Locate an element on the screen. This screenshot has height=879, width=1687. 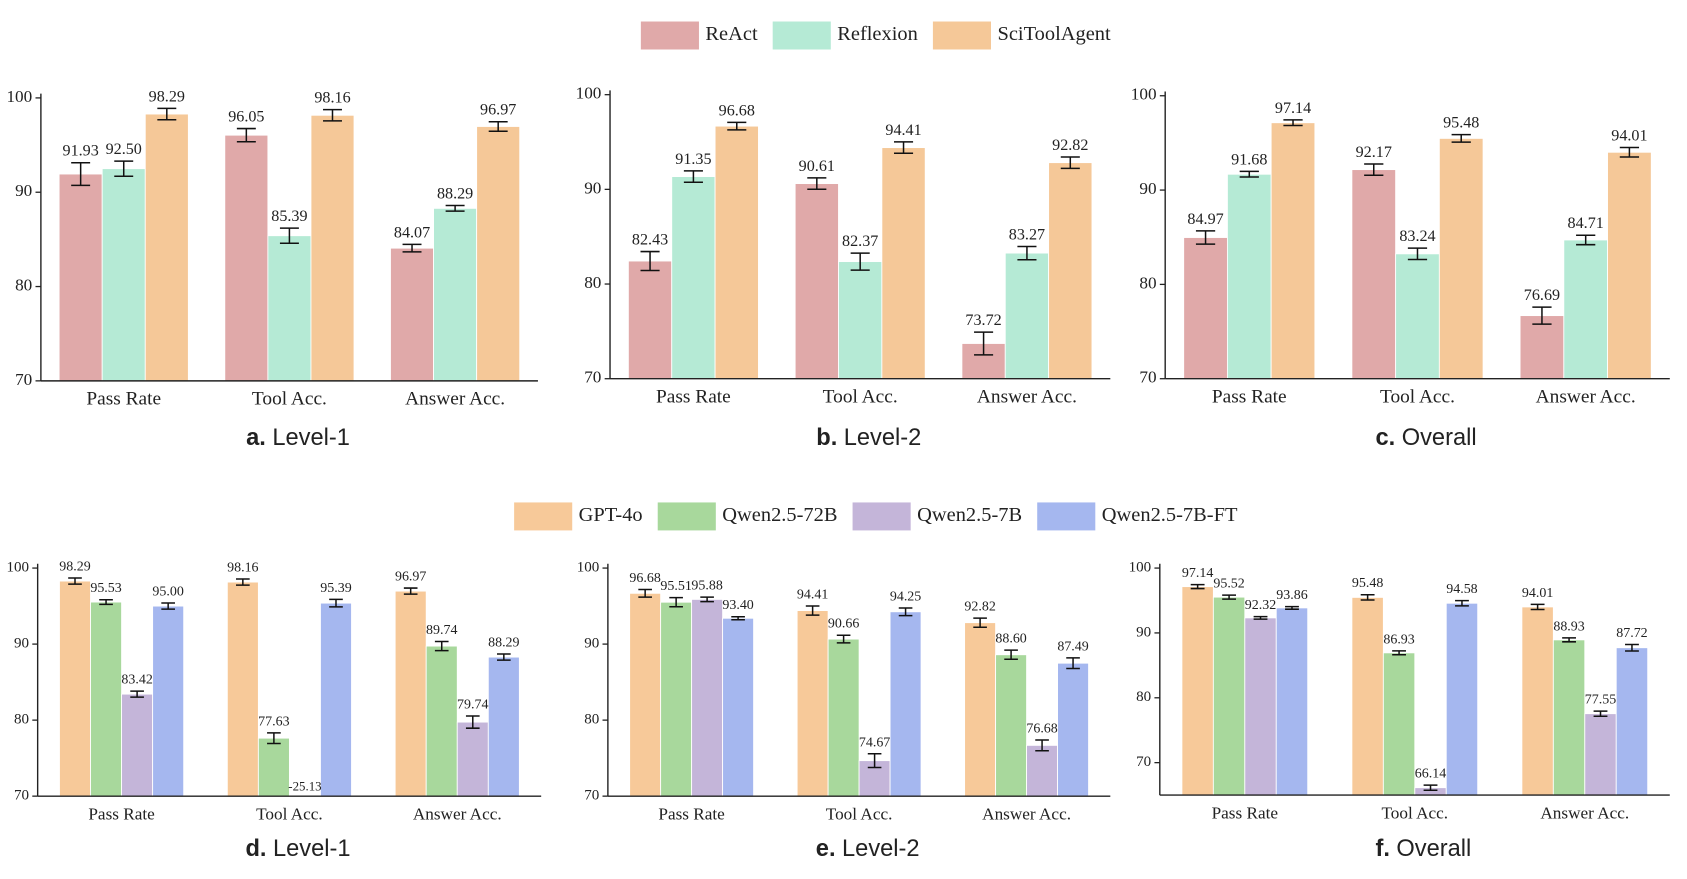
value-label: 77.63 is located at coordinates (273, 721).